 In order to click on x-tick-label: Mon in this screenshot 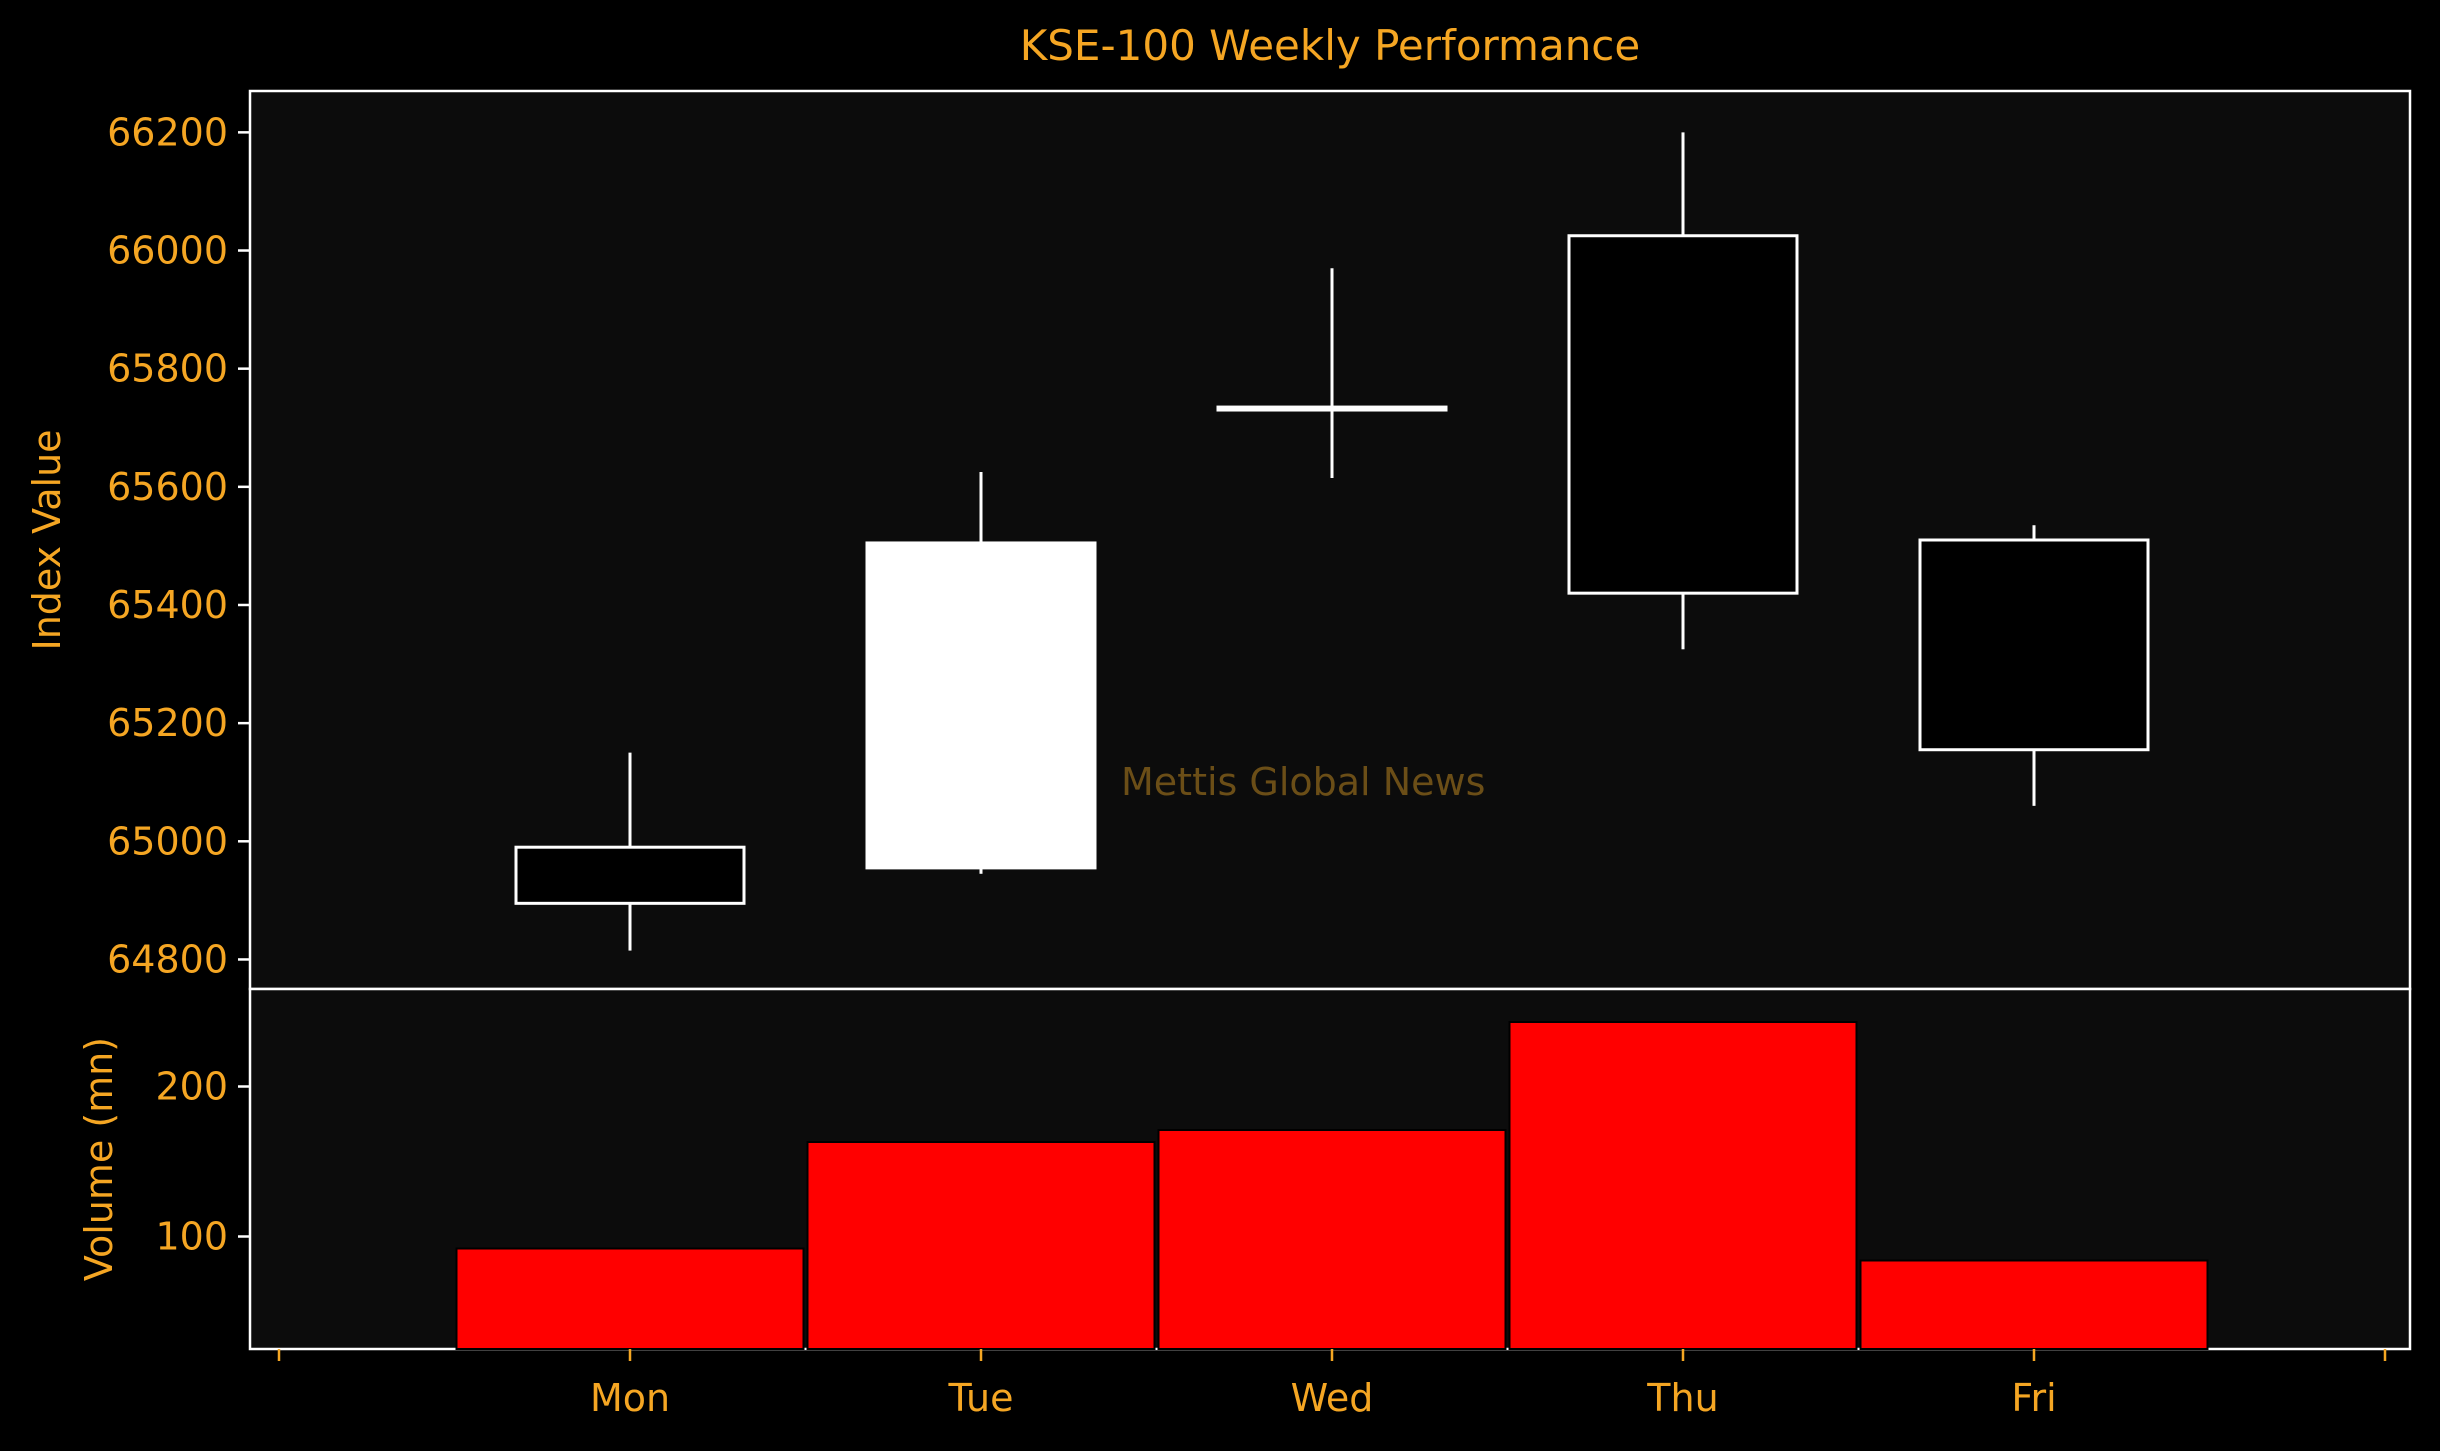, I will do `click(630, 1398)`.